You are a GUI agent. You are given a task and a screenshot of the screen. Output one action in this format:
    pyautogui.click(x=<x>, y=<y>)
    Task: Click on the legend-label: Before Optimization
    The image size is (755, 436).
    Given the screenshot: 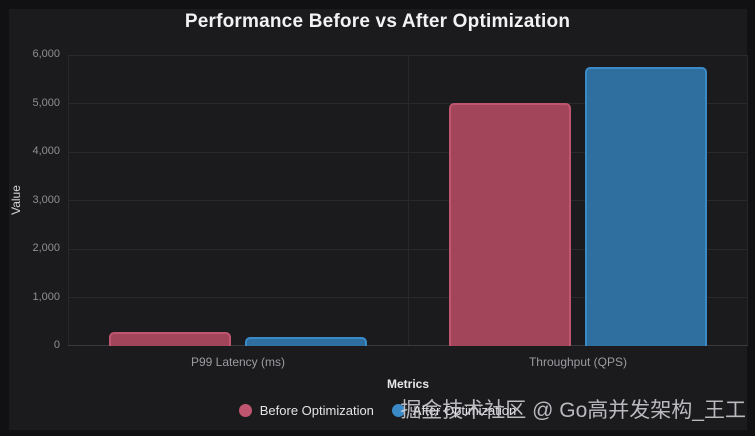 What is the action you would take?
    pyautogui.click(x=316, y=410)
    